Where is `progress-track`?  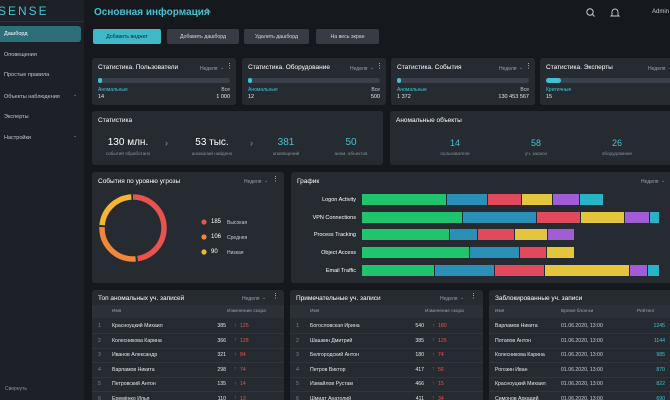
progress-track is located at coordinates (314, 80).